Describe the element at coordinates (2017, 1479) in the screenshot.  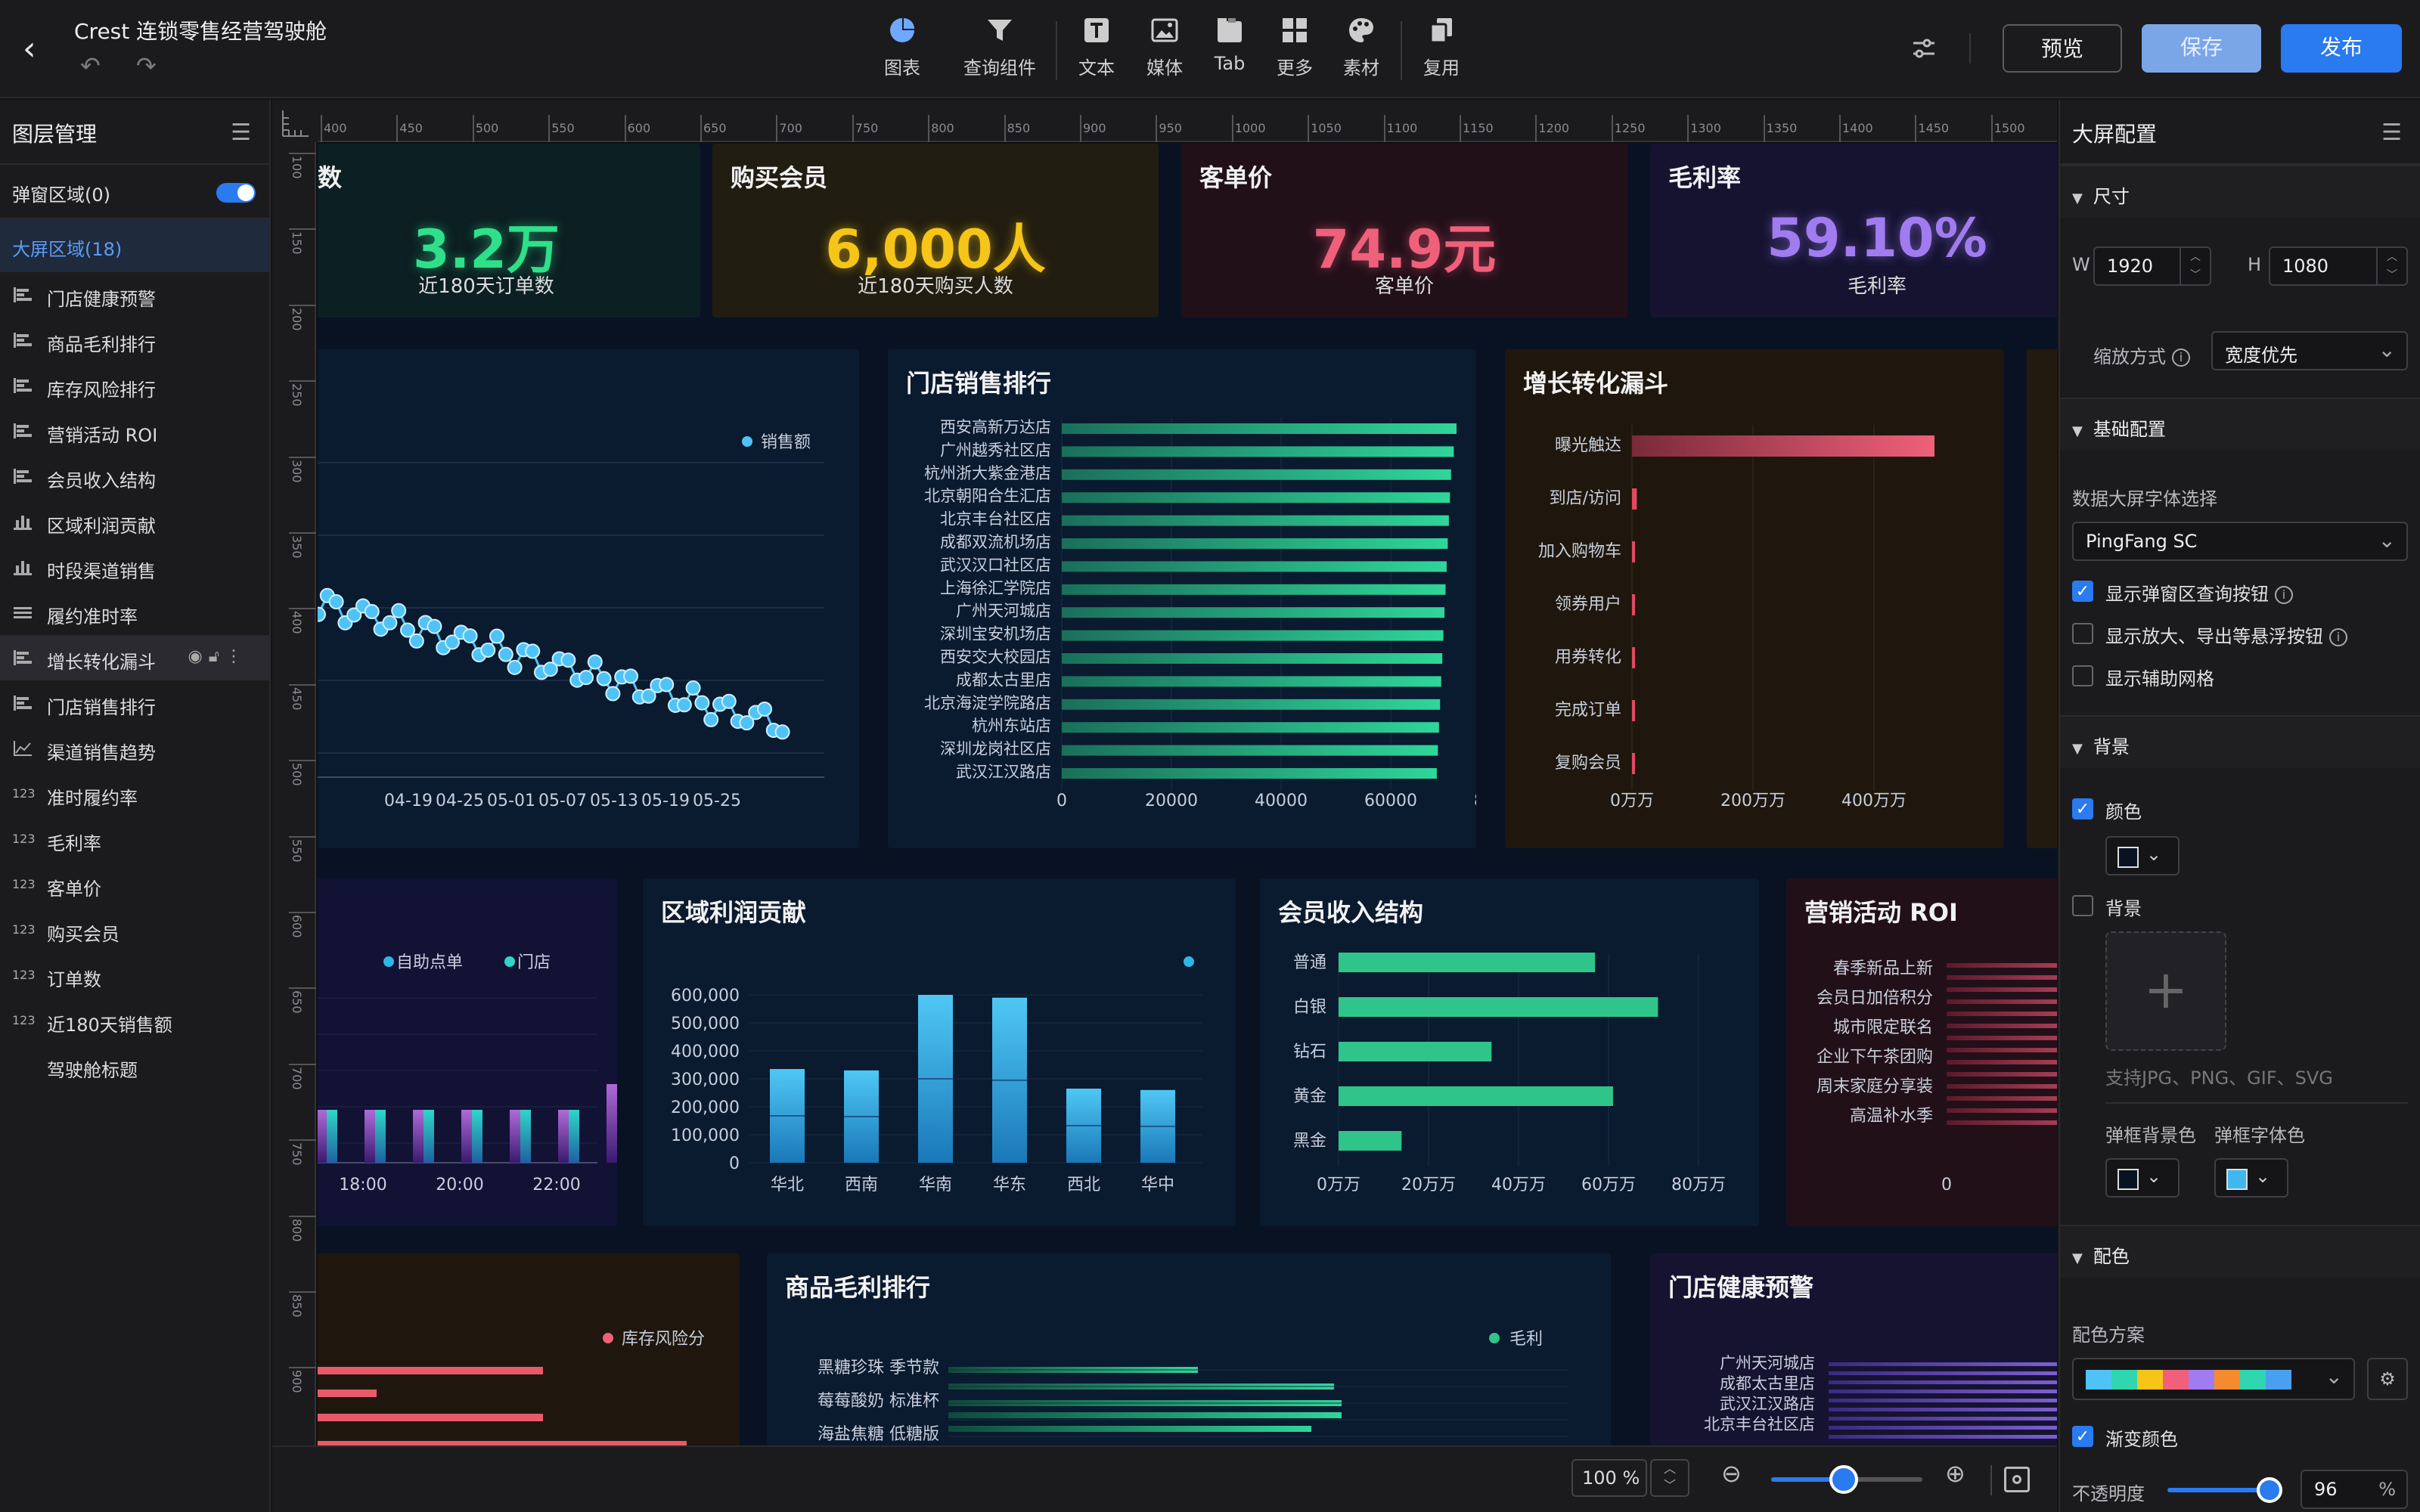
I see `fit-screen-icon` at that location.